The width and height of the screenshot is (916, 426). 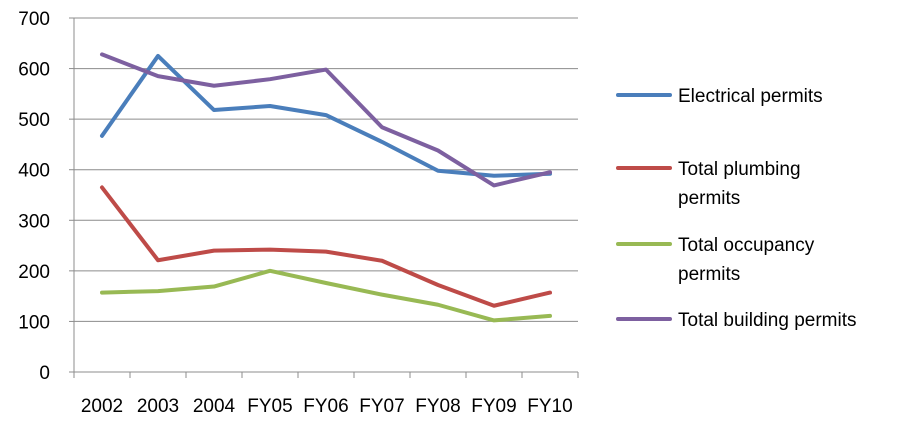 I want to click on x-tick-label: FY08, so click(x=437, y=406).